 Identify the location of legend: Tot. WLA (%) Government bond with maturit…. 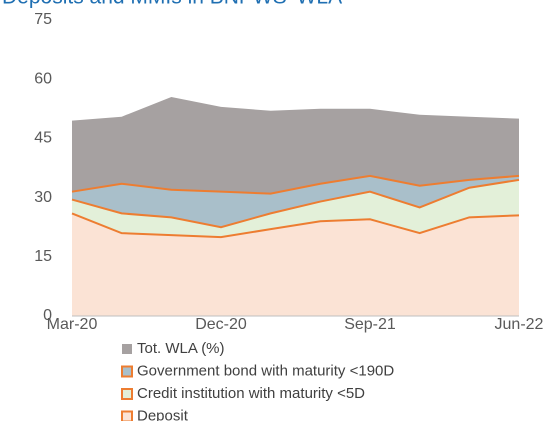
(257, 380).